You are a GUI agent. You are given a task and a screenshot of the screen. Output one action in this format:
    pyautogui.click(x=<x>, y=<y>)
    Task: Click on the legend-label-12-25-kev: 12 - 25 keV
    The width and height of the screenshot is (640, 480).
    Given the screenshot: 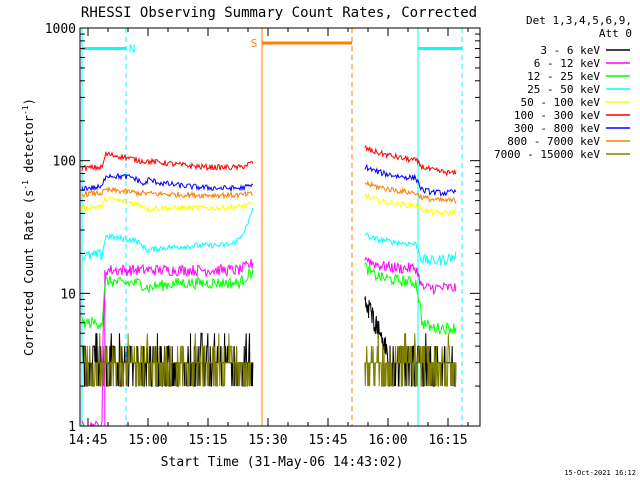 What is the action you would take?
    pyautogui.click(x=563, y=76)
    